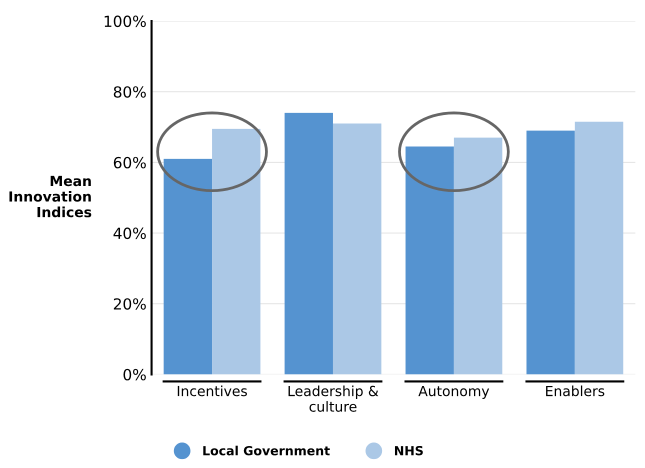  I want to click on y-tick-label: 40%, so click(130, 234).